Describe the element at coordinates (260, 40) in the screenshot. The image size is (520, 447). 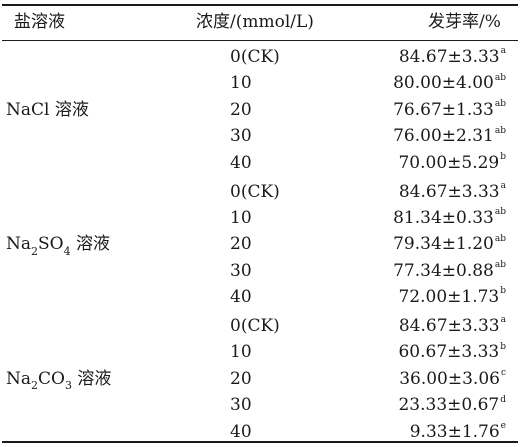
I see `table-header-rule` at that location.